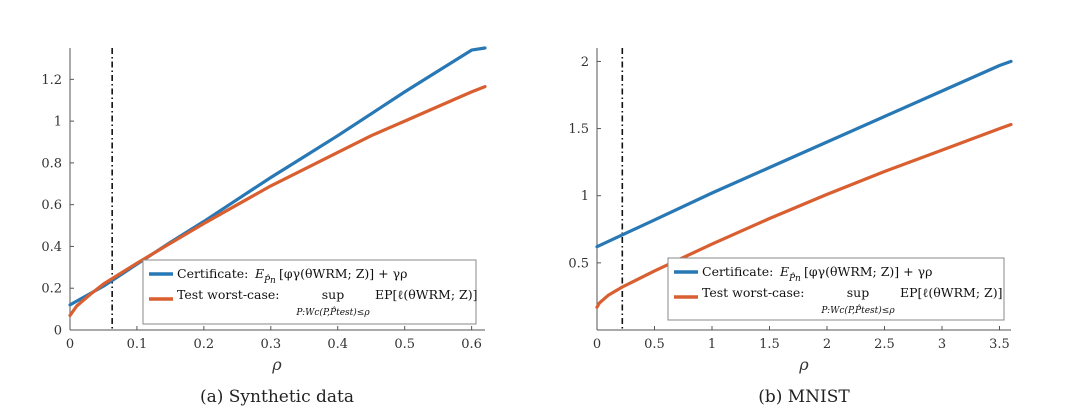 This screenshot has width=1080, height=418. What do you see at coordinates (712, 344) in the screenshot?
I see `x-tick-label: 1` at bounding box center [712, 344].